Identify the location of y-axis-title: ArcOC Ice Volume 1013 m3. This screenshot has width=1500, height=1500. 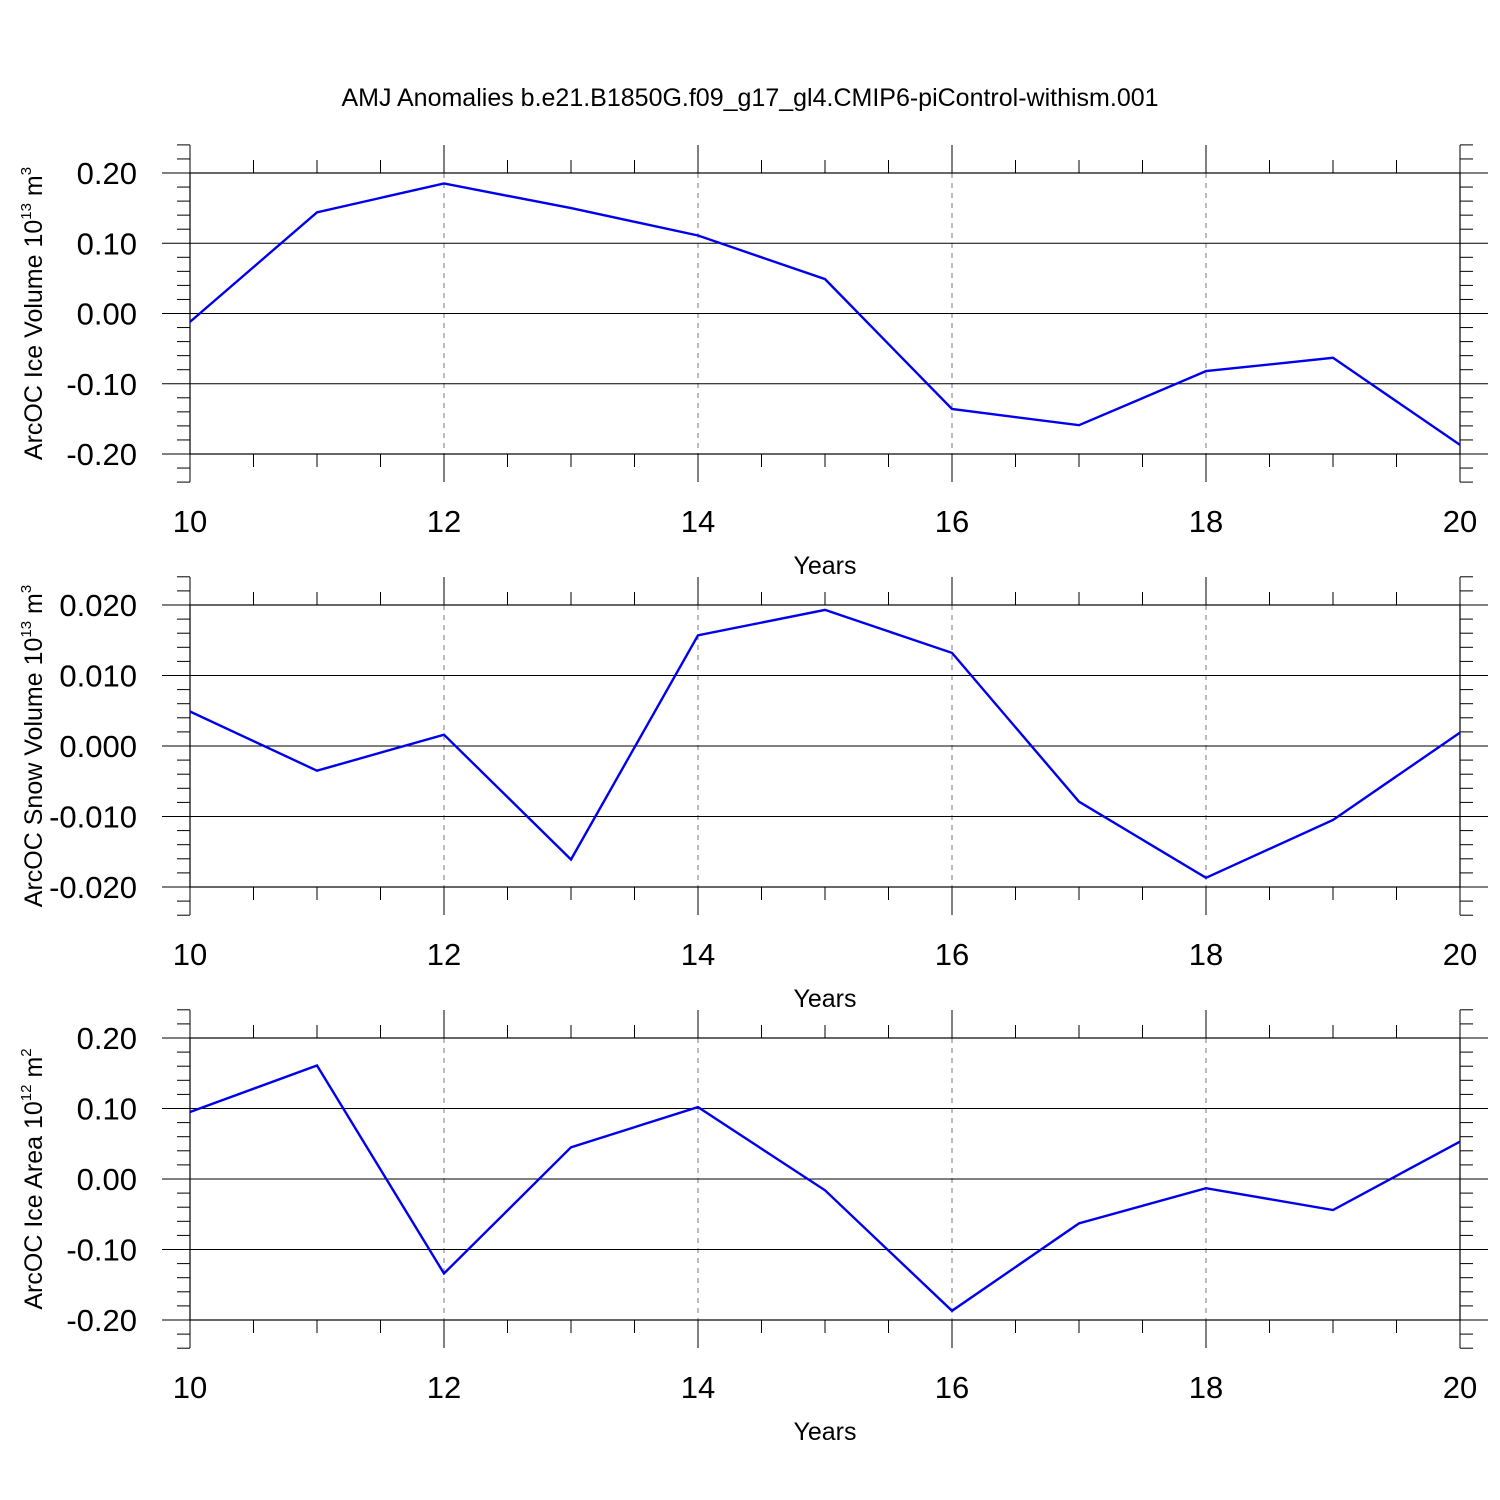
(33, 313).